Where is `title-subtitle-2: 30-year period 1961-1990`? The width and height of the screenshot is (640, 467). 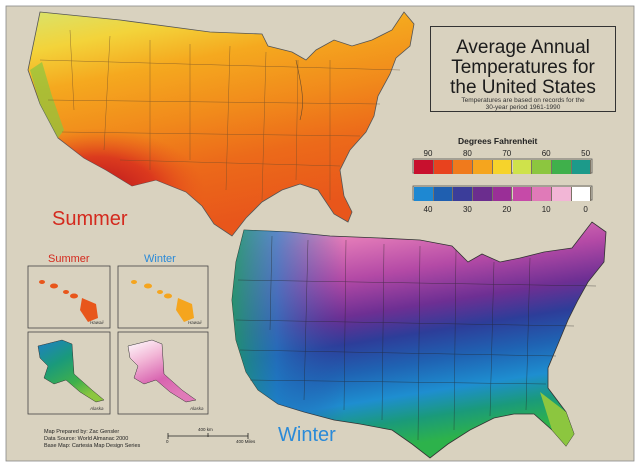 title-subtitle-2: 30-year period 1961-1990 is located at coordinates (523, 107).